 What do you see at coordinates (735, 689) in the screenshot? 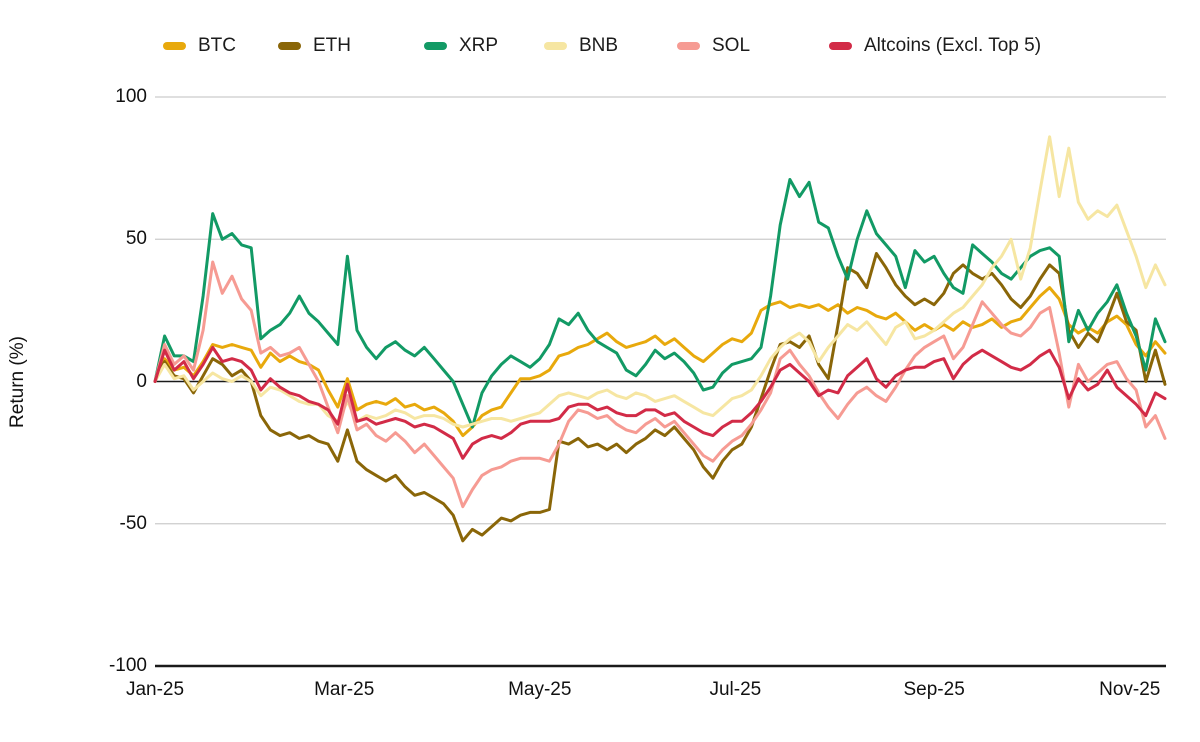
I see `x-tick-label-jul-25: Jul-25` at bounding box center [735, 689].